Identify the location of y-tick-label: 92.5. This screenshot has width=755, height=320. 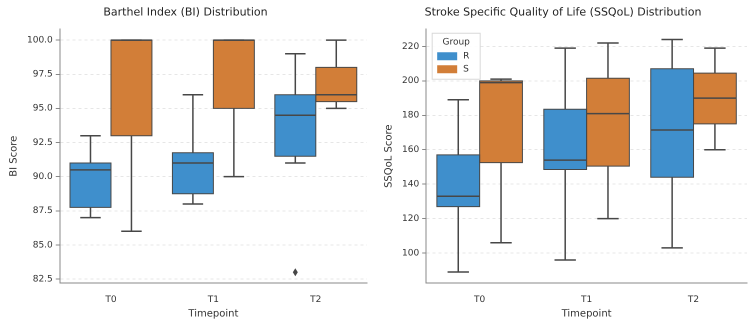
(42, 143).